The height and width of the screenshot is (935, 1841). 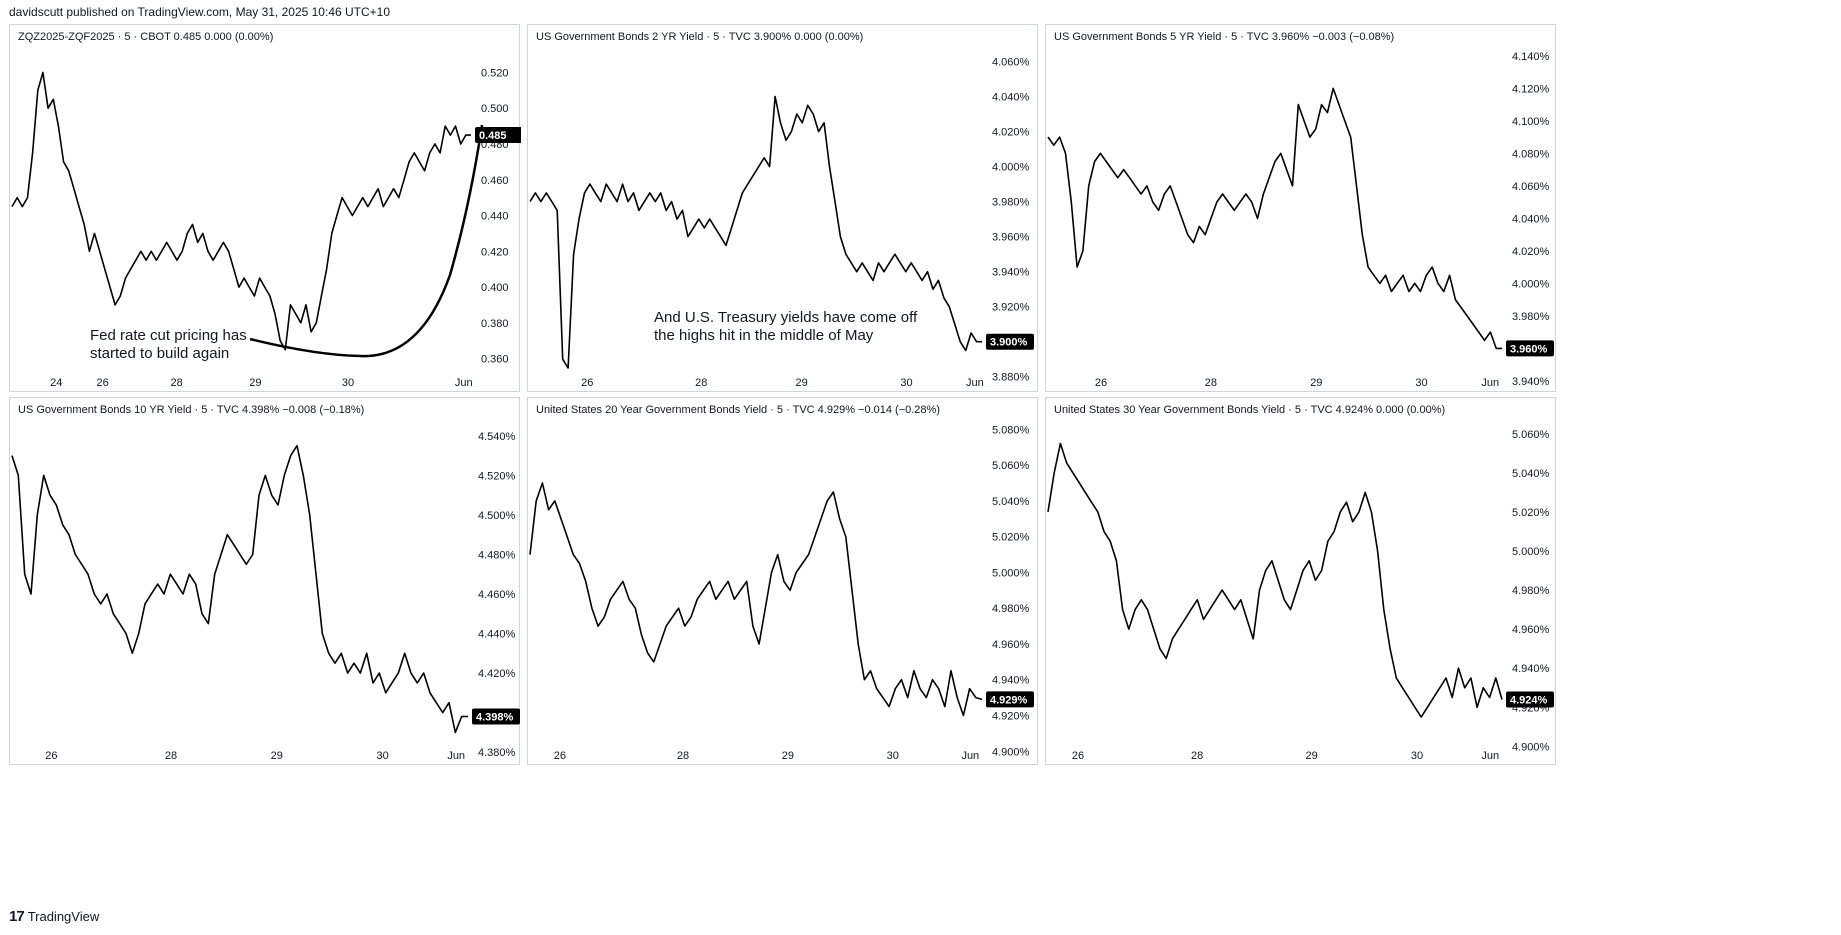 What do you see at coordinates (497, 635) in the screenshot?
I see `y-tick-label: 4.440%` at bounding box center [497, 635].